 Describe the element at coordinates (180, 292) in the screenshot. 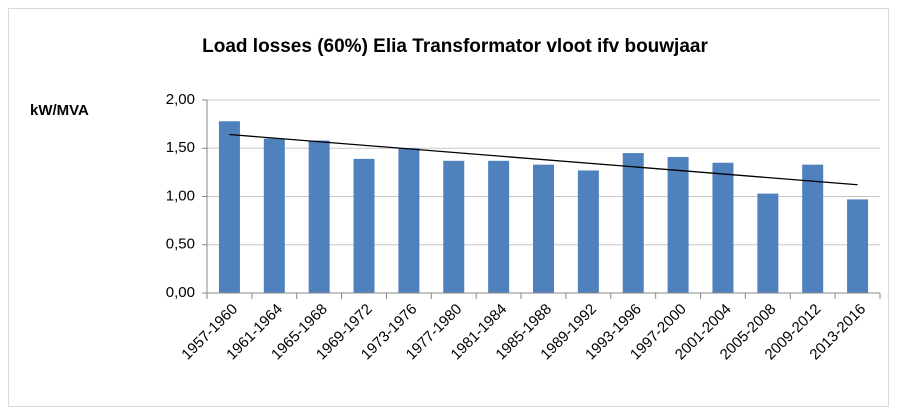

I see `y-tick-label: 0,00` at that location.